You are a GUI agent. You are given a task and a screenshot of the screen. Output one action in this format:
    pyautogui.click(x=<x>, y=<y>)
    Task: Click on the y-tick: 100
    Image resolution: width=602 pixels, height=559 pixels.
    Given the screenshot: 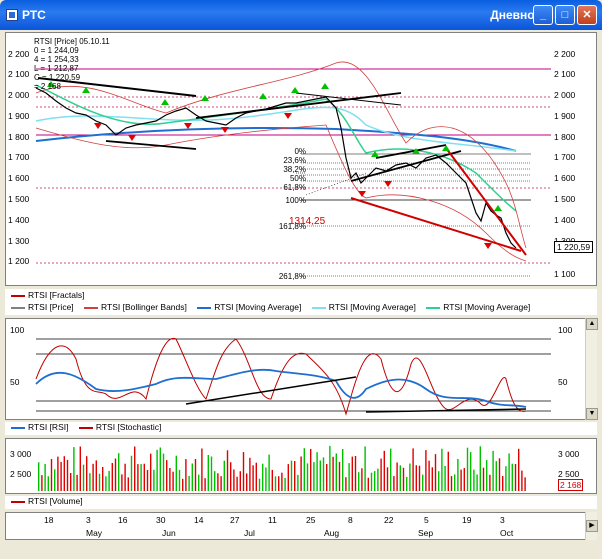 What is the action you would take?
    pyautogui.click(x=565, y=330)
    